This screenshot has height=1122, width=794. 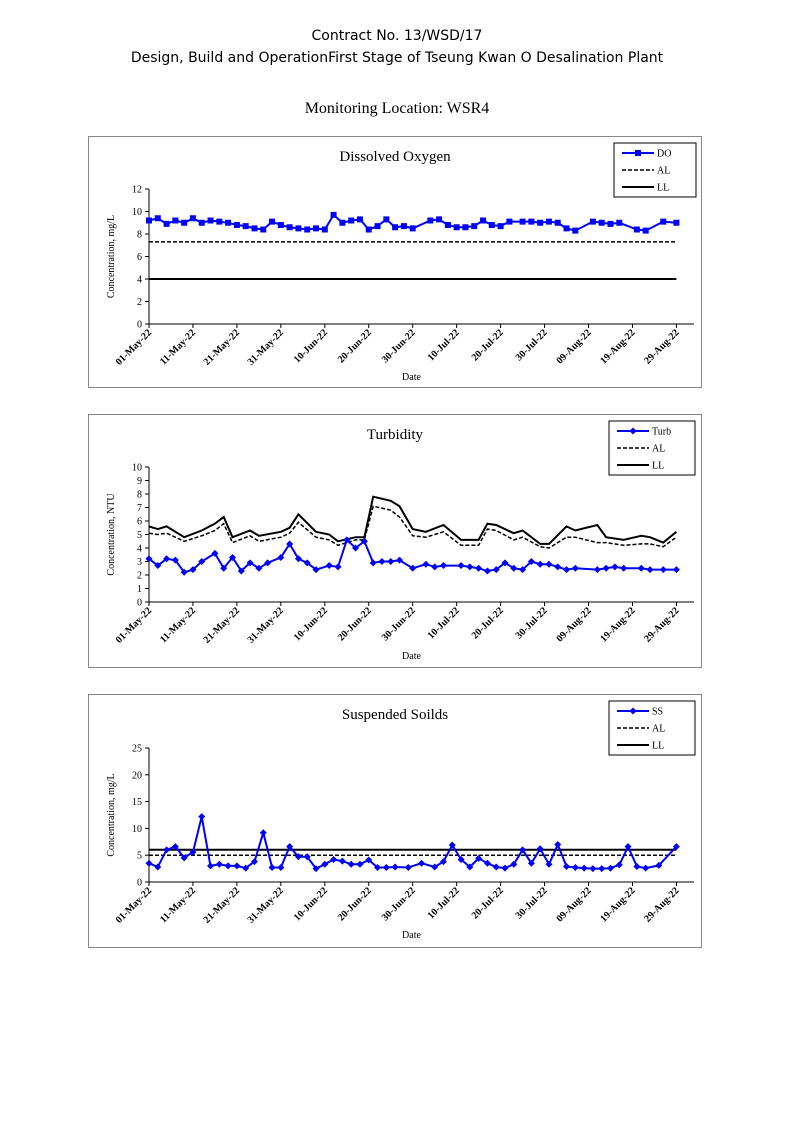 What do you see at coordinates (139, 235) in the screenshot?
I see `dissolved-oxygen-y-tick-label: 8` at bounding box center [139, 235].